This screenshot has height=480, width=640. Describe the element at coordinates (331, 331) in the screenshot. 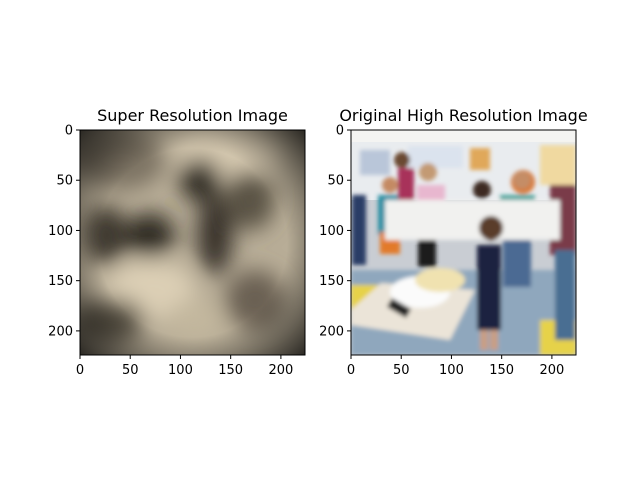

I see `right-y-tick-label: 200` at that location.